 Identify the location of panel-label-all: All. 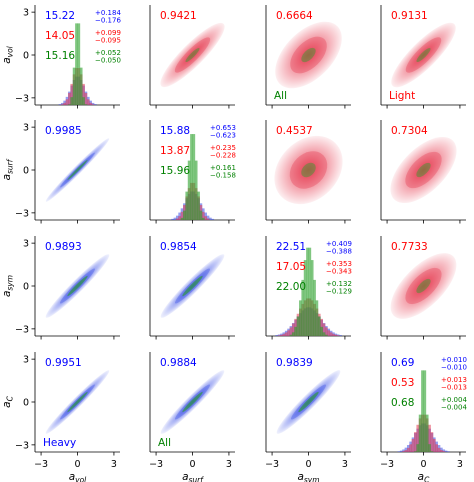
(164, 443).